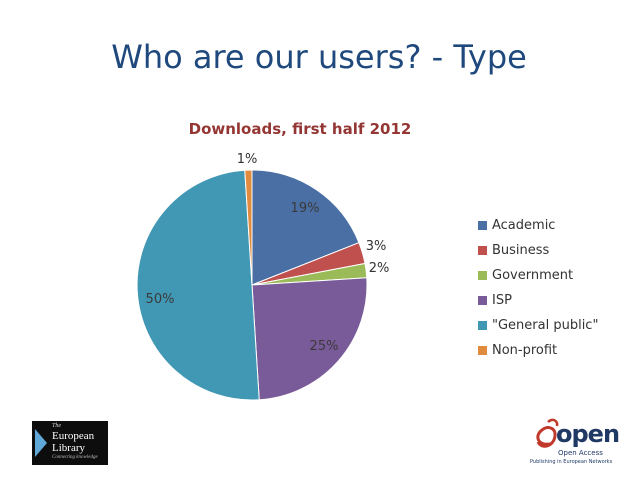  I want to click on legend-label: "General public", so click(545, 325).